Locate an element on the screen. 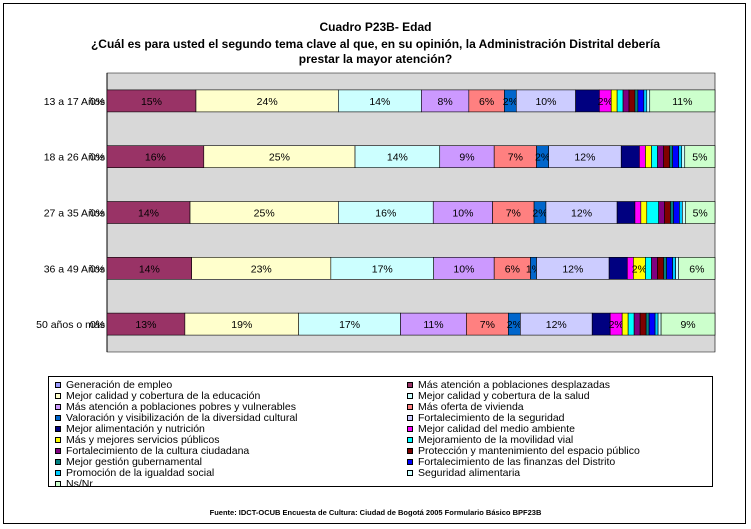 The width and height of the screenshot is (751, 529). legend-label: Fortalecimiento de la seguridad is located at coordinates (491, 418).